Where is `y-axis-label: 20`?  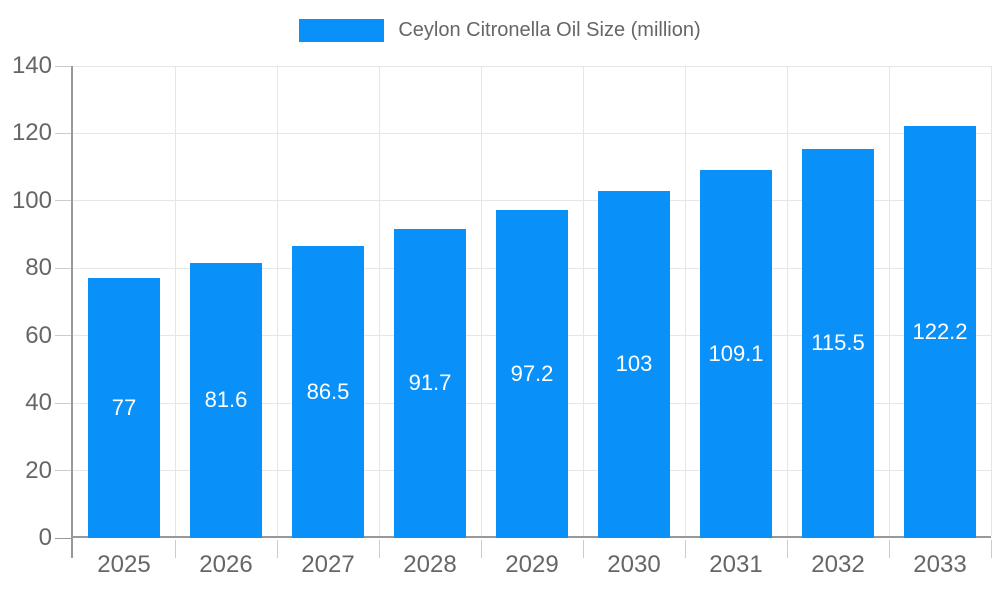
y-axis-label: 20 is located at coordinates (38, 470).